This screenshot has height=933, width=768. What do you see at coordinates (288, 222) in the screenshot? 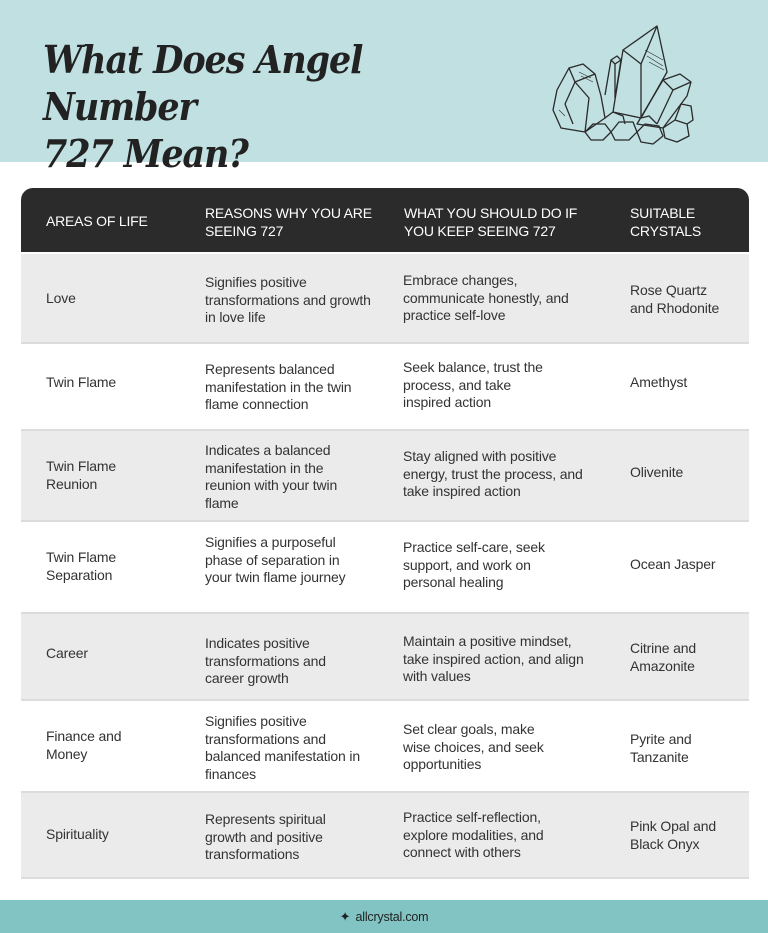
I see `column-header-reasons: REASONS WHY YOU ARE SEEING 727` at bounding box center [288, 222].